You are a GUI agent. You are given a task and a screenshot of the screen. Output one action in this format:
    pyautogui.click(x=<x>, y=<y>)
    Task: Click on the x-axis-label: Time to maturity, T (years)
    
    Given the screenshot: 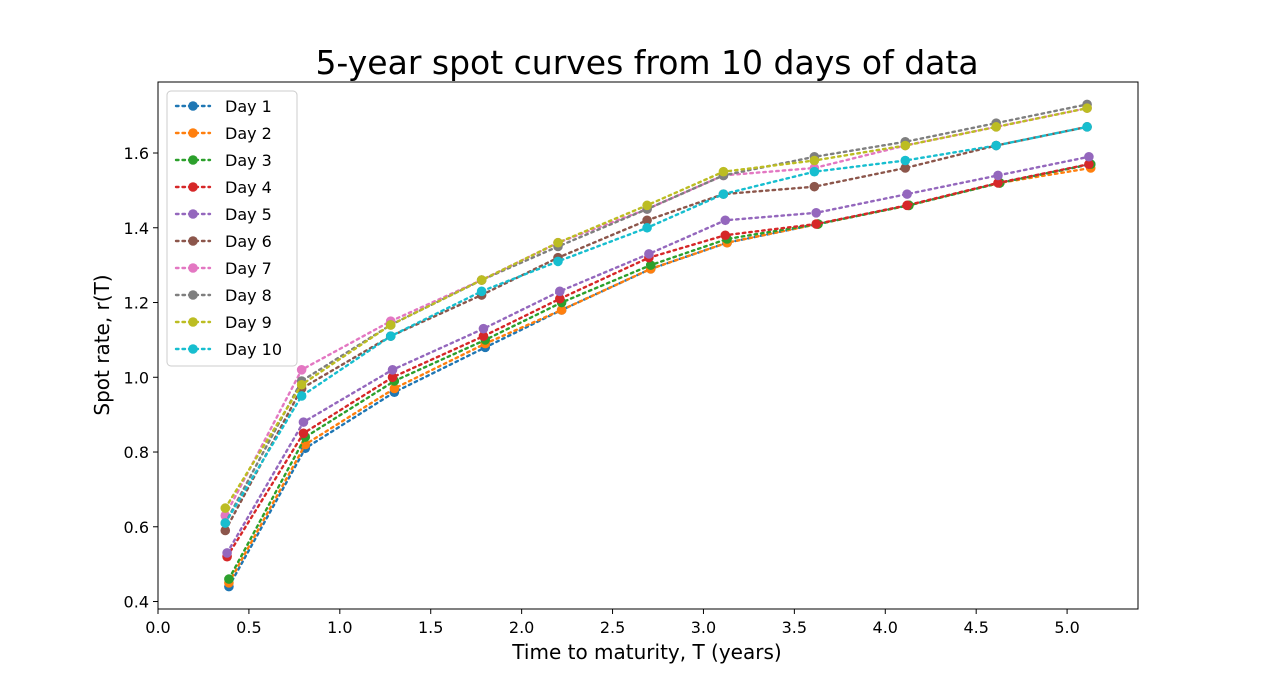 What is the action you would take?
    pyautogui.click(x=646, y=652)
    